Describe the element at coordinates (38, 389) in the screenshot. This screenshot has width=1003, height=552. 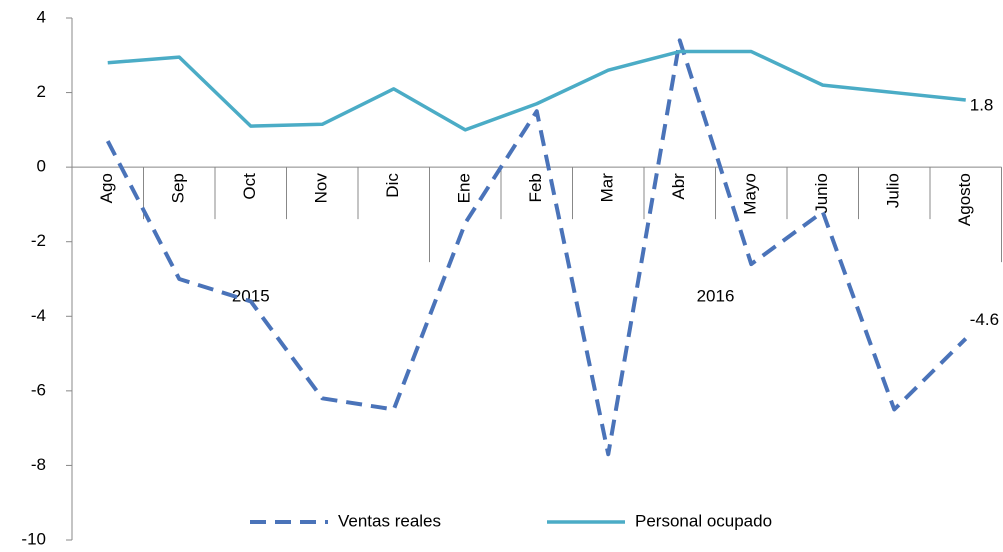
I see `y-tick-label: -6` at that location.